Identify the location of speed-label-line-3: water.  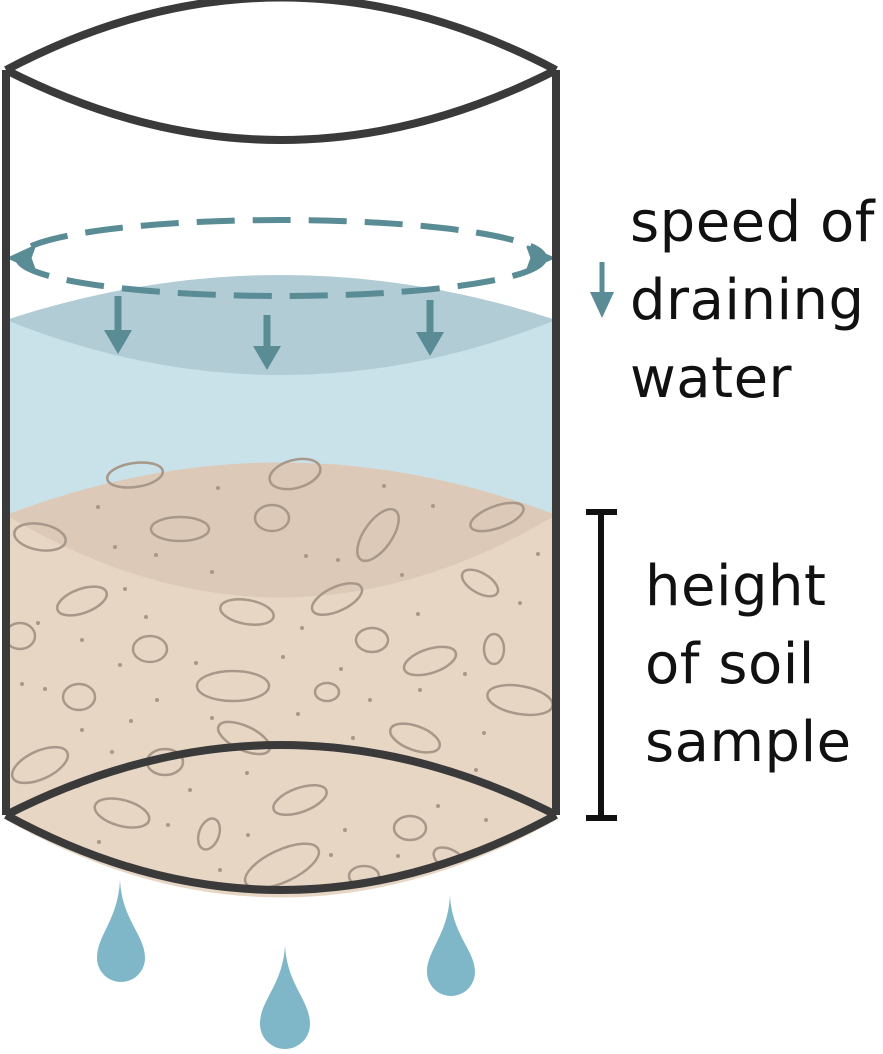
(711, 378).